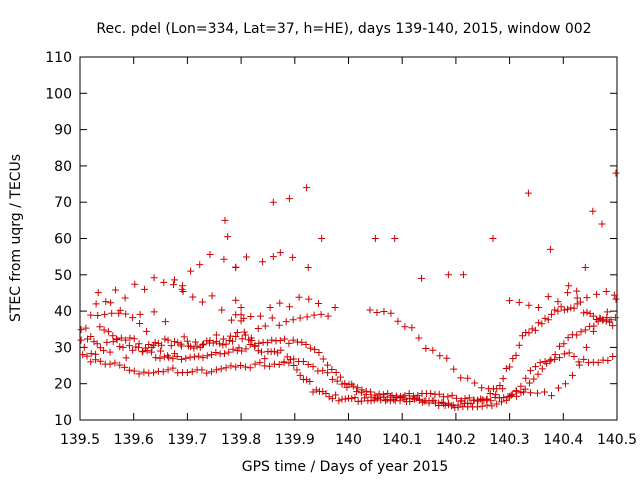 The width and height of the screenshot is (640, 480). Describe the element at coordinates (58, 94) in the screenshot. I see `y-tick-label: 100` at that location.